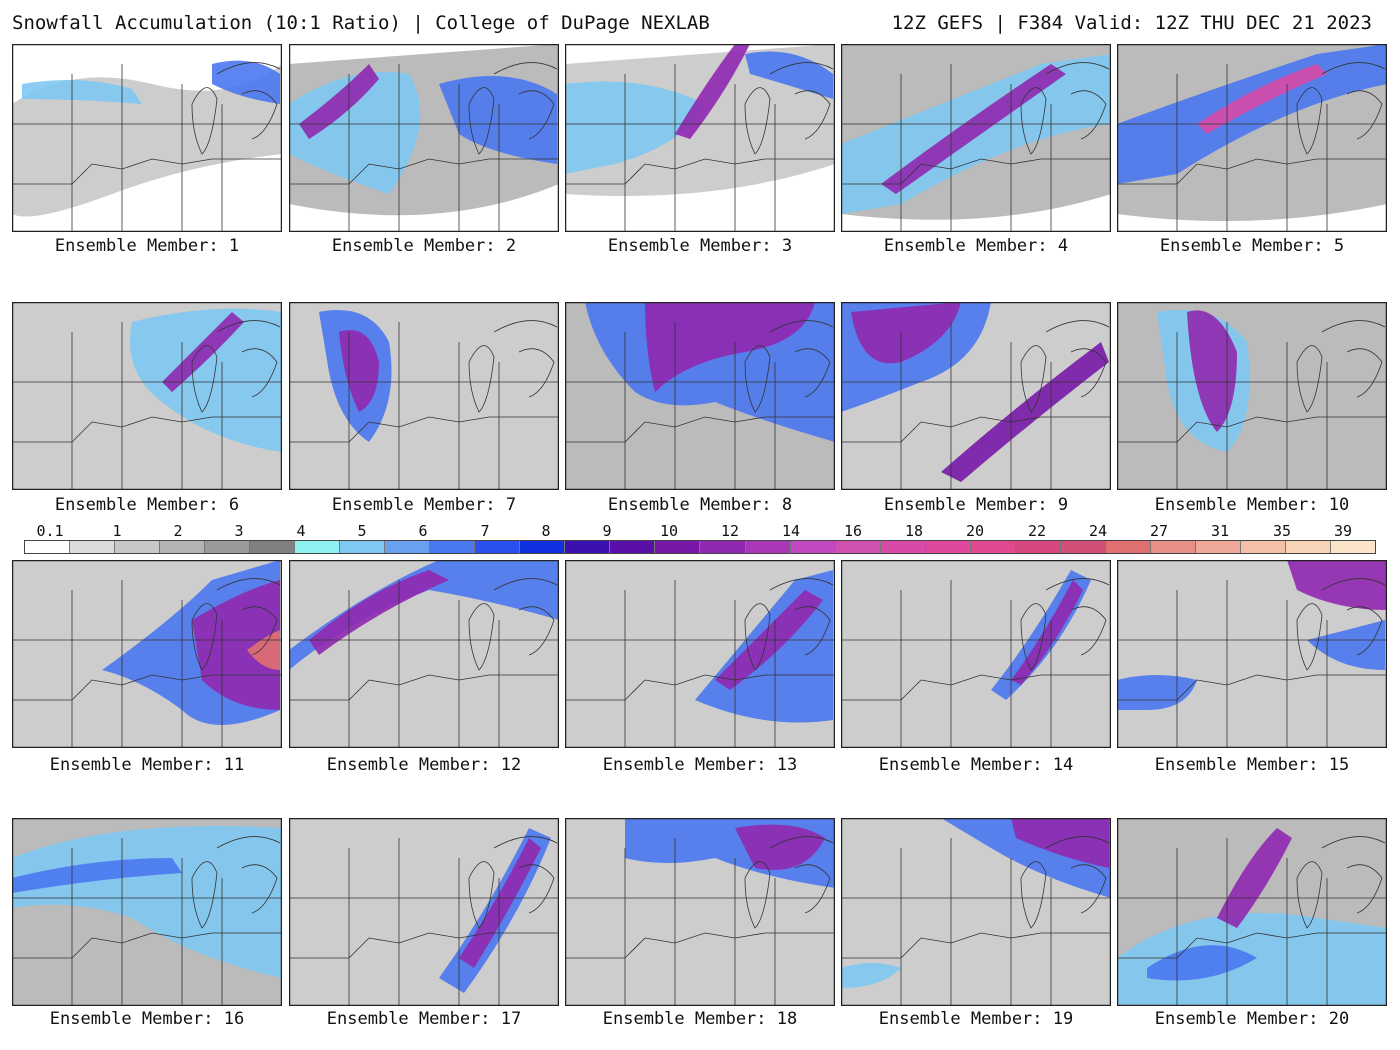 This screenshot has height=1050, width=1400. I want to click on ensemble-member-caption: Ensemble Member: 3, so click(700, 246).